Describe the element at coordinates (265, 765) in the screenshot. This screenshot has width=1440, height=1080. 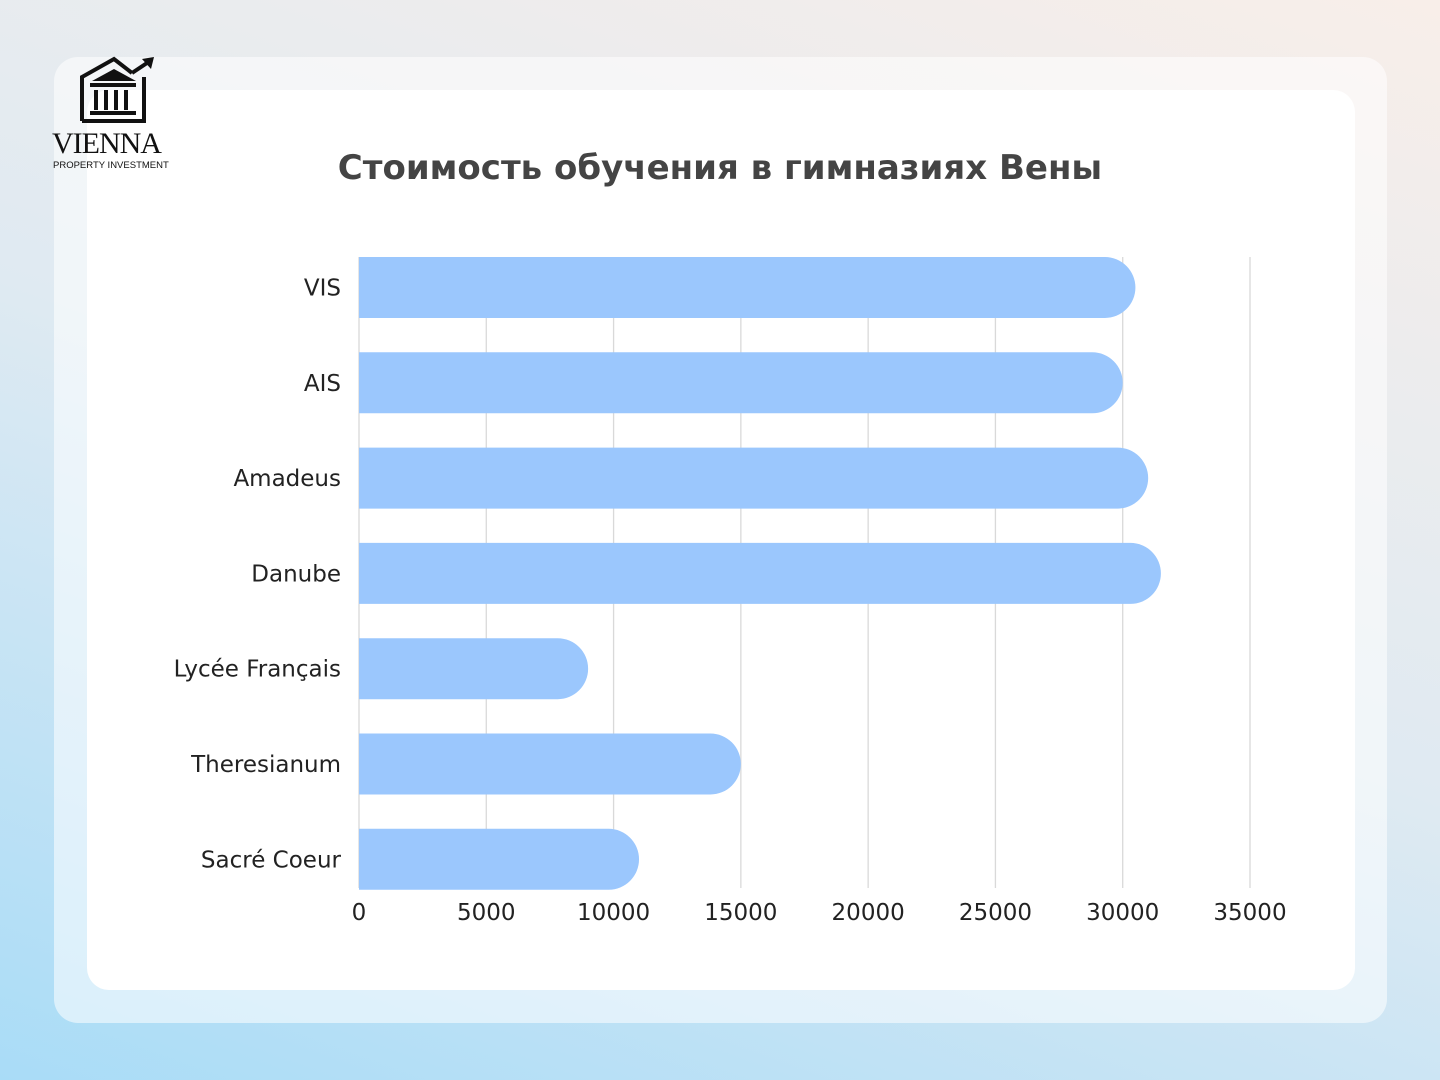
I see `category-label: Theresianum` at that location.